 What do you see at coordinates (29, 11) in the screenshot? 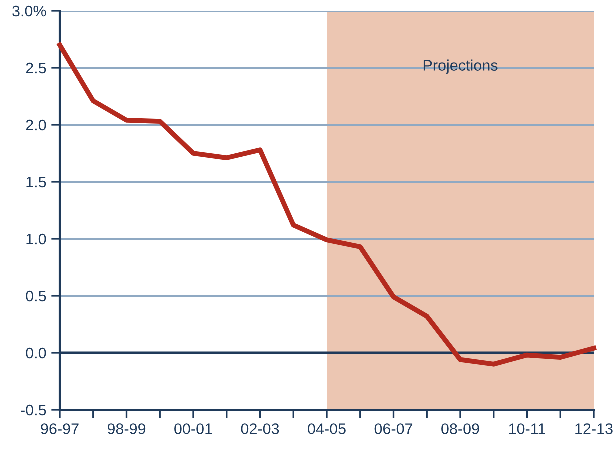
I see `y-tick-label: 3.0%` at bounding box center [29, 11].